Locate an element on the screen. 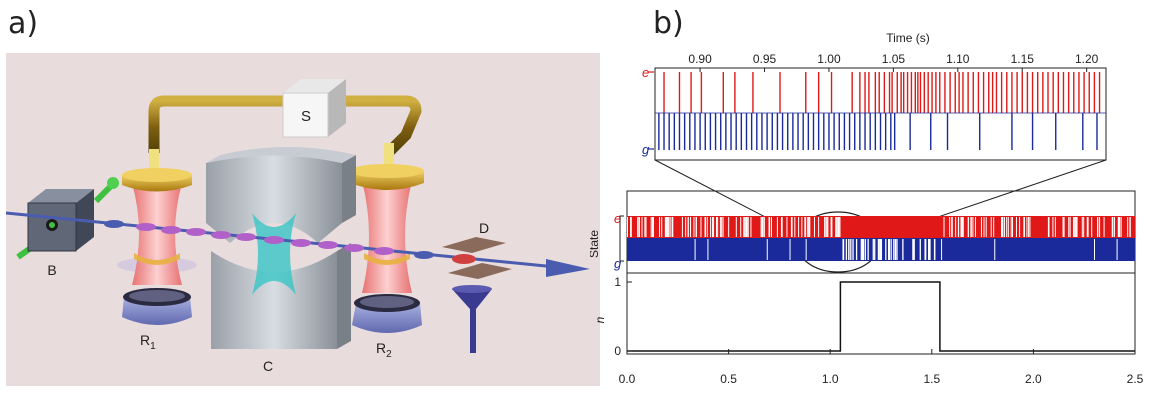 Image resolution: width=1150 pixels, height=396 pixels. photon-number-trace is located at coordinates (881, 316).